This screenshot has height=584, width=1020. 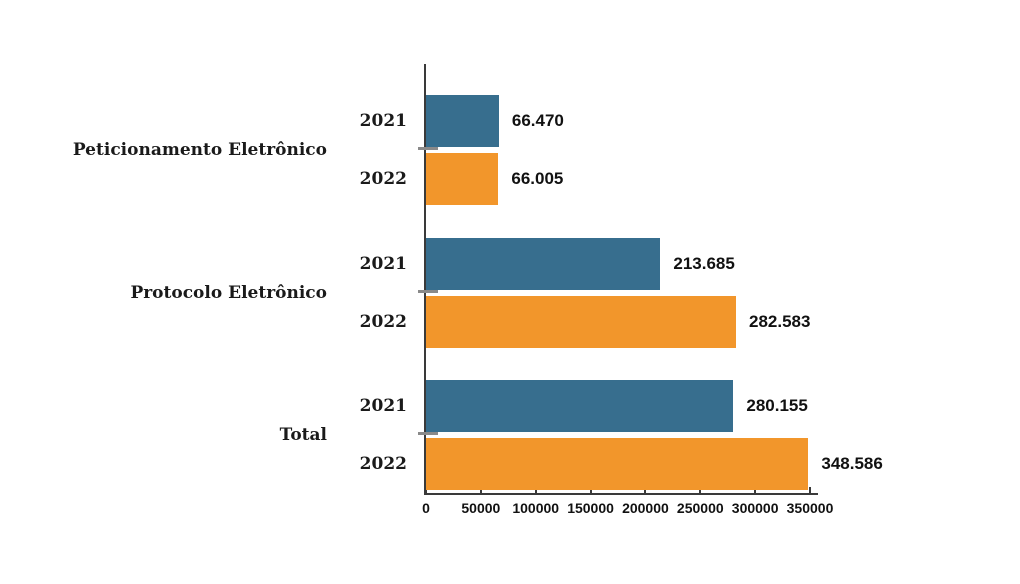 What do you see at coordinates (425, 279) in the screenshot?
I see `y-axis-line` at bounding box center [425, 279].